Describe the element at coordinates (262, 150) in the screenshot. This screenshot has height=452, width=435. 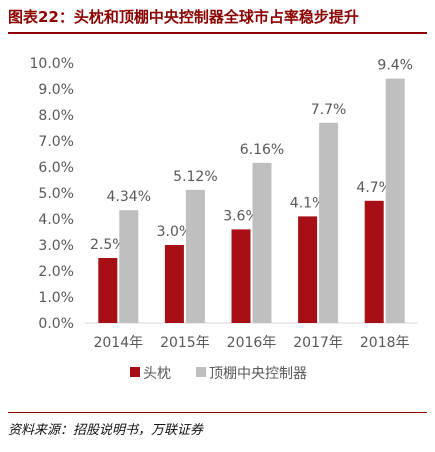
I see `data-label: 6.16%` at that location.